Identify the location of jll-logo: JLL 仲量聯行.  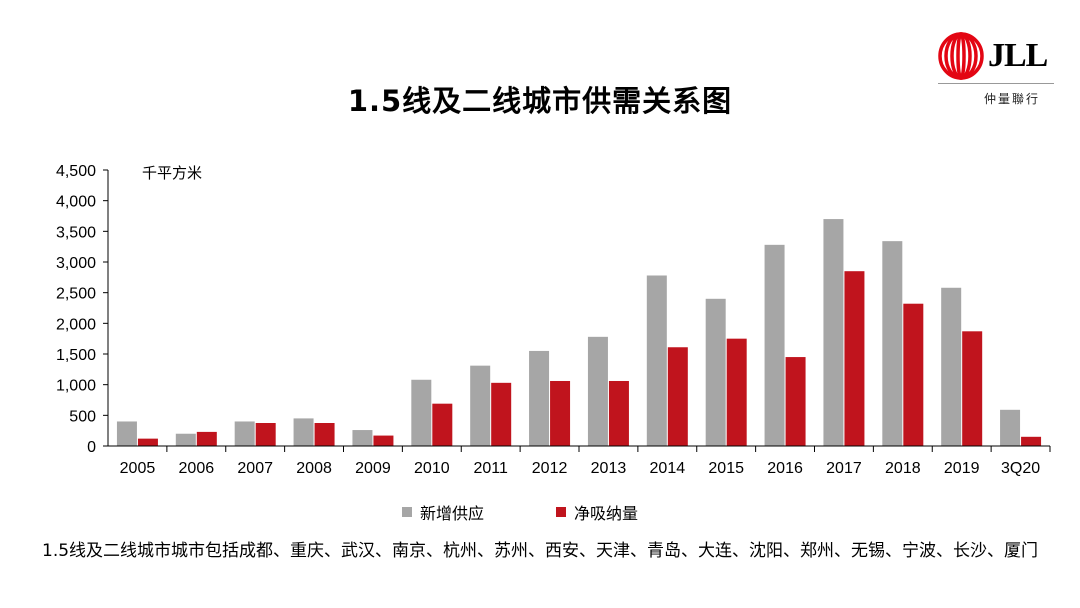
(998, 69).